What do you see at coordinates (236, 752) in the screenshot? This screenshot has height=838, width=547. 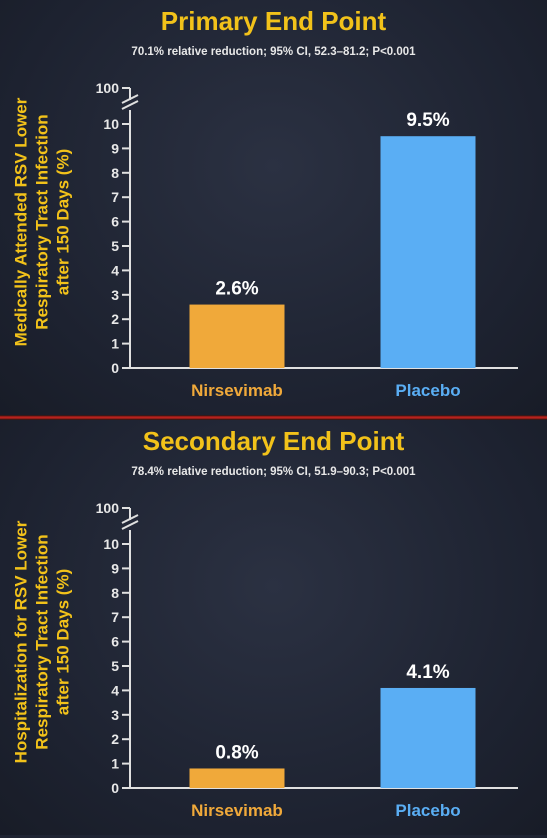 I see `bar-data-label: 0.8%` at bounding box center [236, 752].